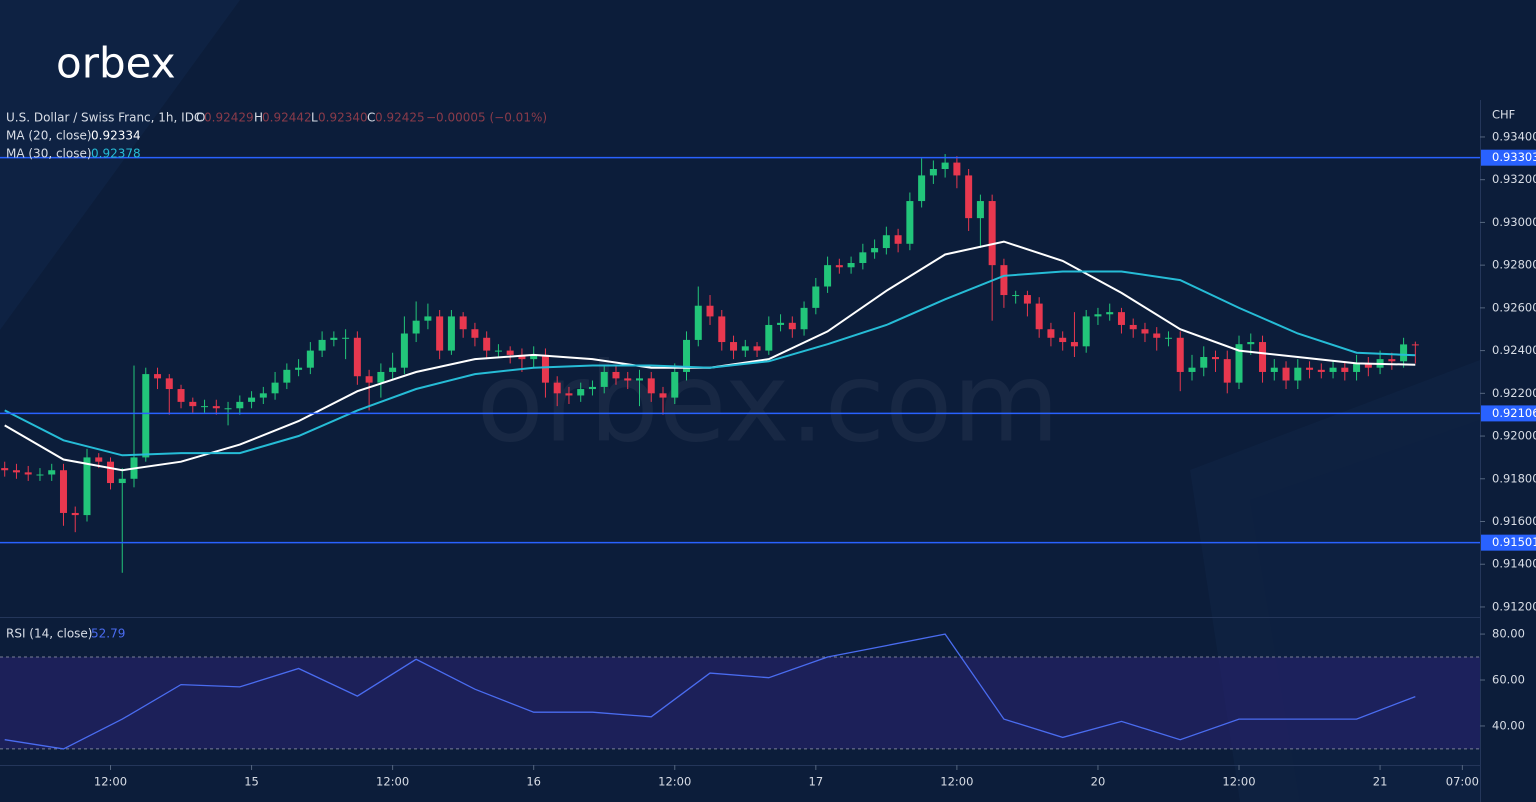 Image resolution: width=1536 pixels, height=802 pixels. Describe the element at coordinates (116, 63) in the screenshot. I see `logo: orbex` at that location.